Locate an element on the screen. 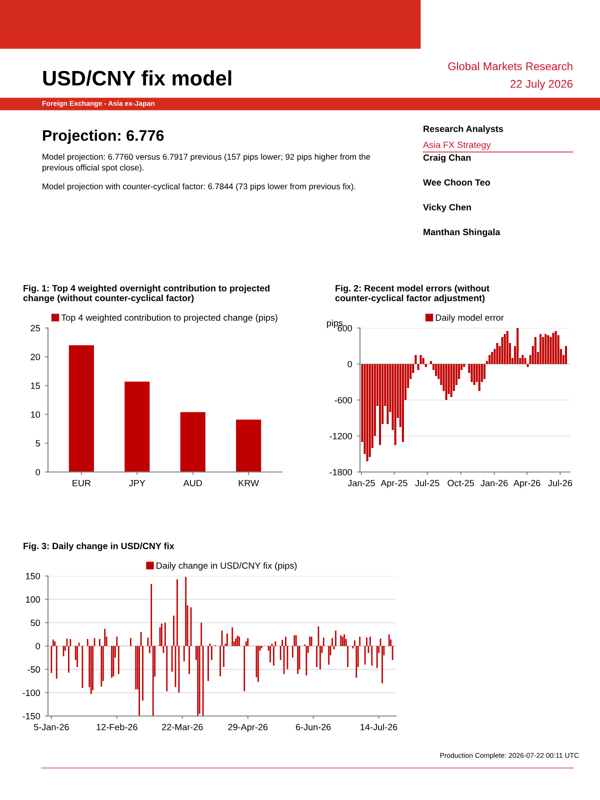 Image resolution: width=600 pixels, height=800 pixels. x-tick-label: Jul-25 is located at coordinates (427, 483).